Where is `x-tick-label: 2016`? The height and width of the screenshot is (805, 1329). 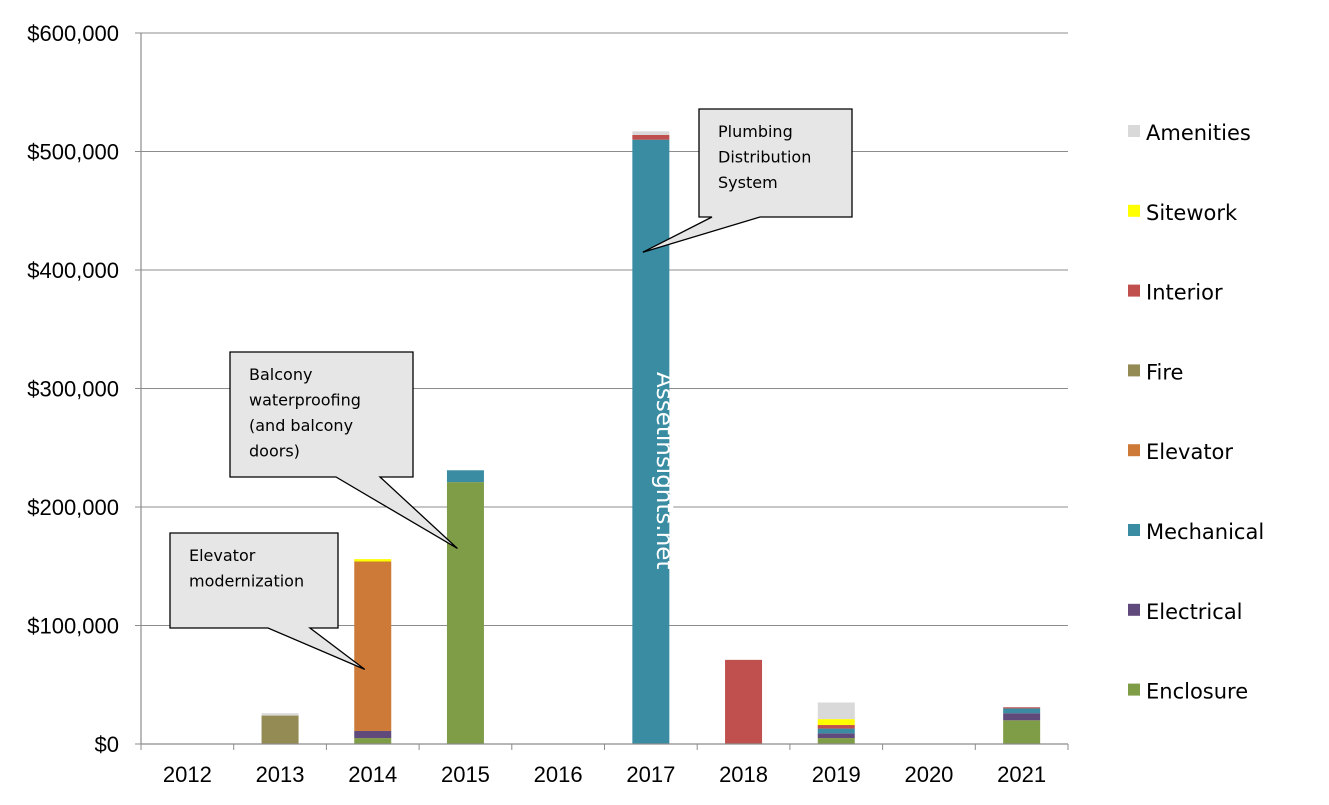
x-tick-label: 2016 is located at coordinates (558, 774).